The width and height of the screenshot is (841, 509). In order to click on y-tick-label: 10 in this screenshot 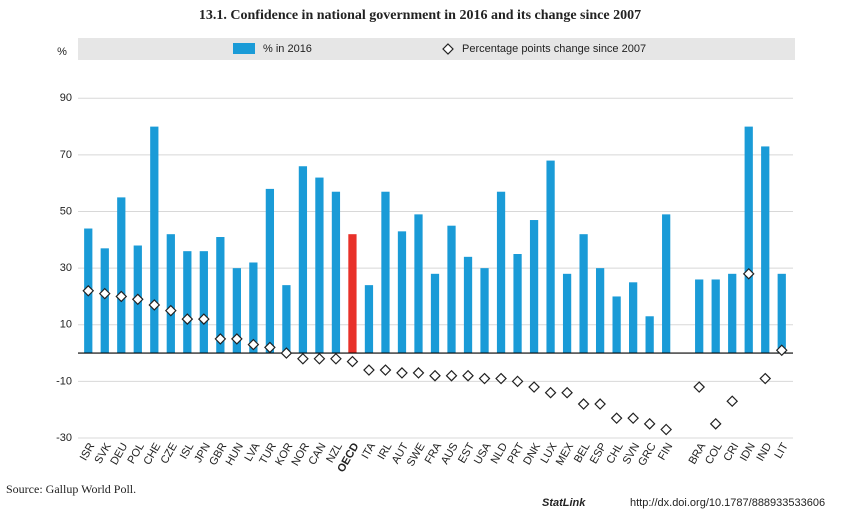, I will do `click(66, 325)`.